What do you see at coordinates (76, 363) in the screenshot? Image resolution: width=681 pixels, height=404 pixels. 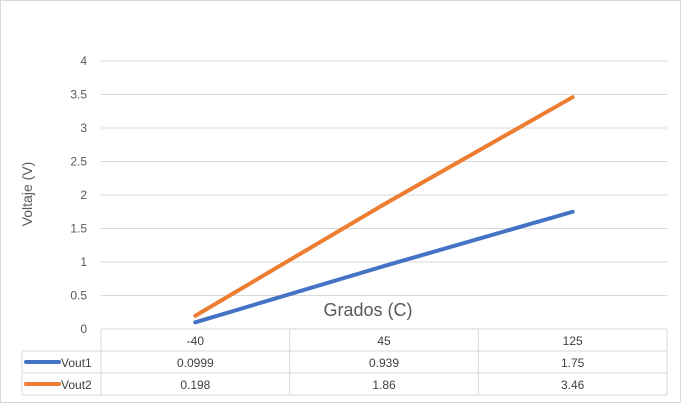 I see `legend-label: Vout1` at bounding box center [76, 363].